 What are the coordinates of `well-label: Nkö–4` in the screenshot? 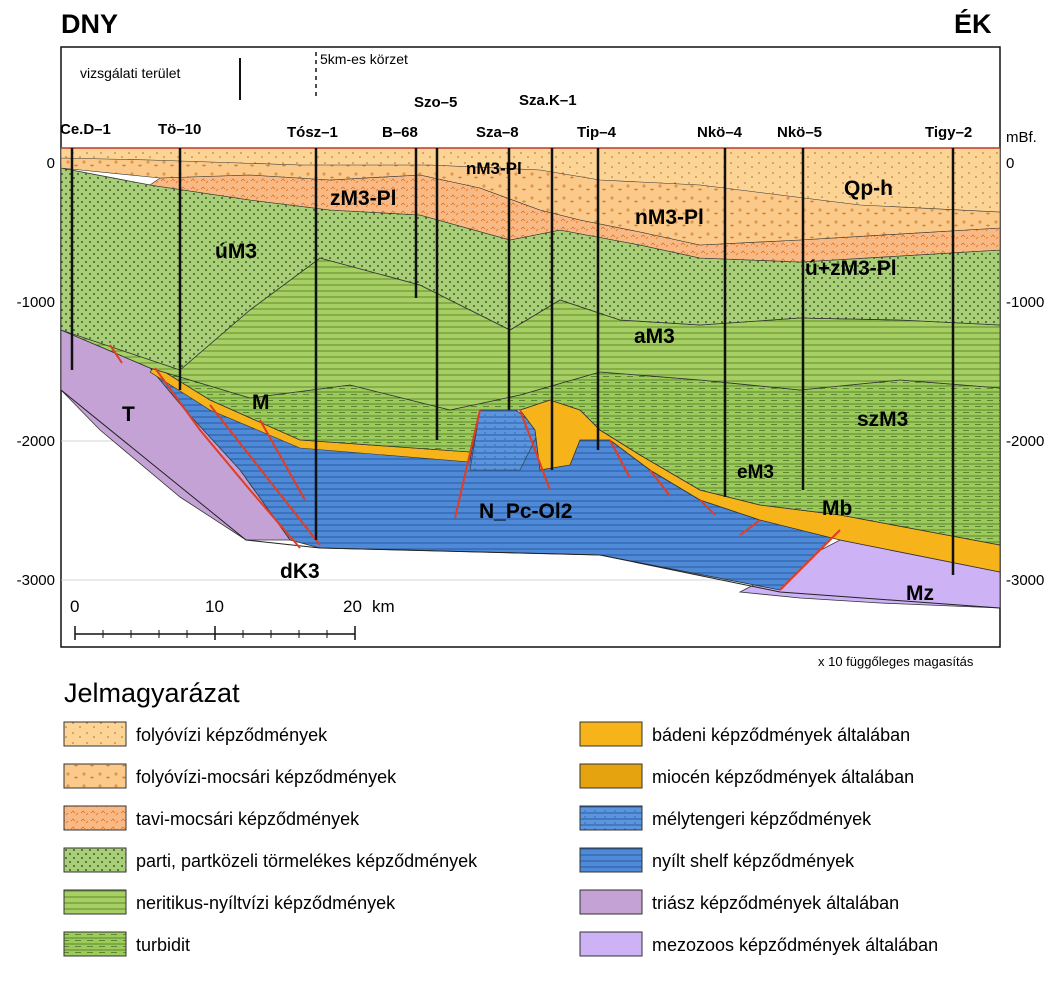 It's located at (720, 132).